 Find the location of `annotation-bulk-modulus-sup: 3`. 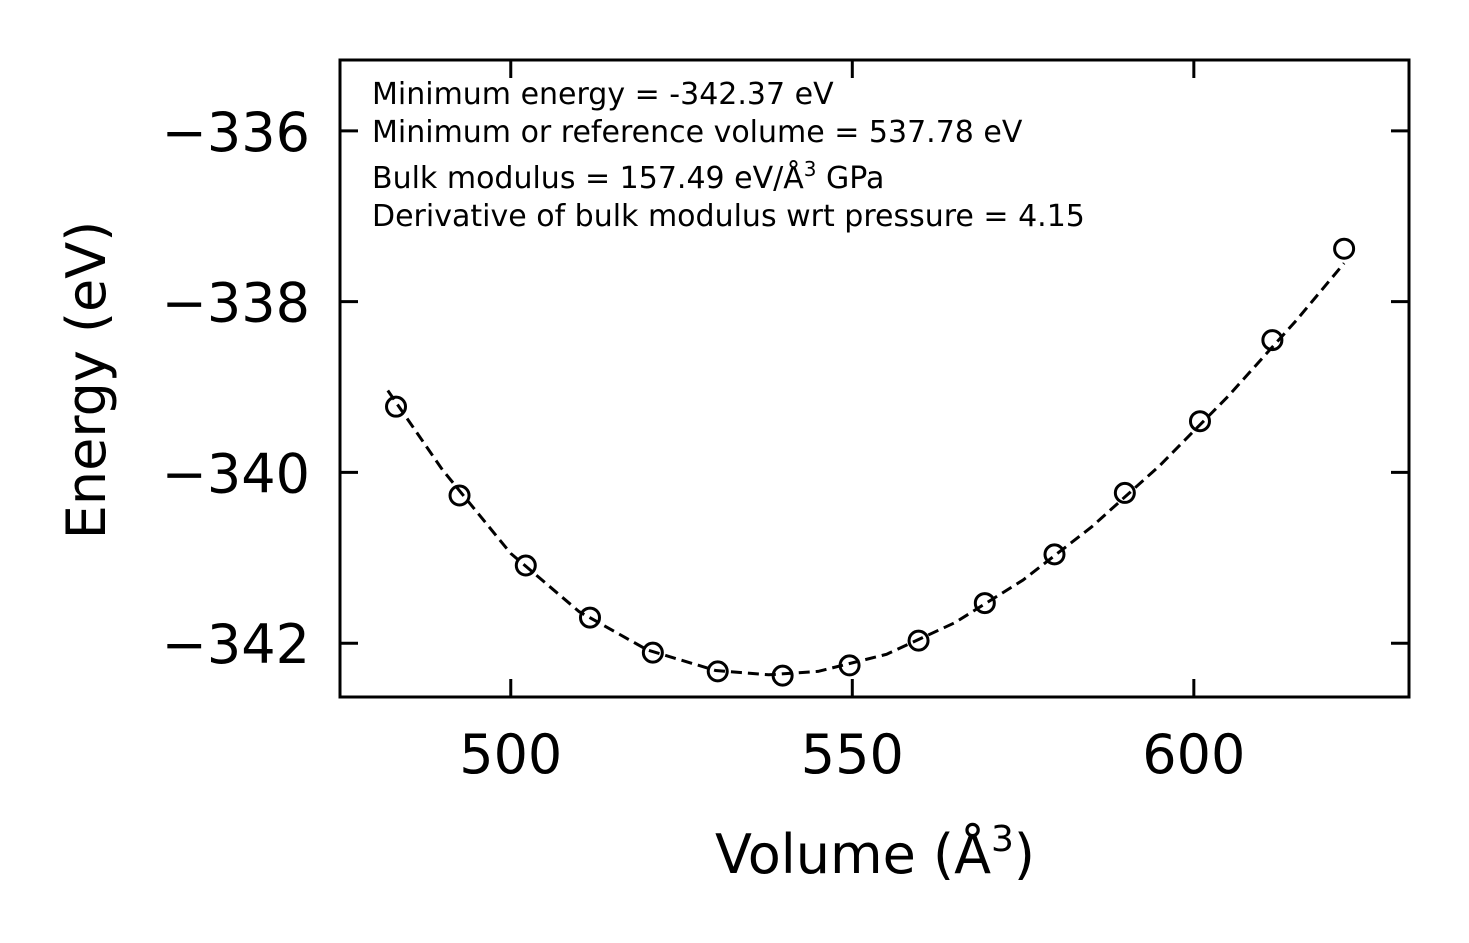

annotation-bulk-modulus-sup: 3 is located at coordinates (810, 169).